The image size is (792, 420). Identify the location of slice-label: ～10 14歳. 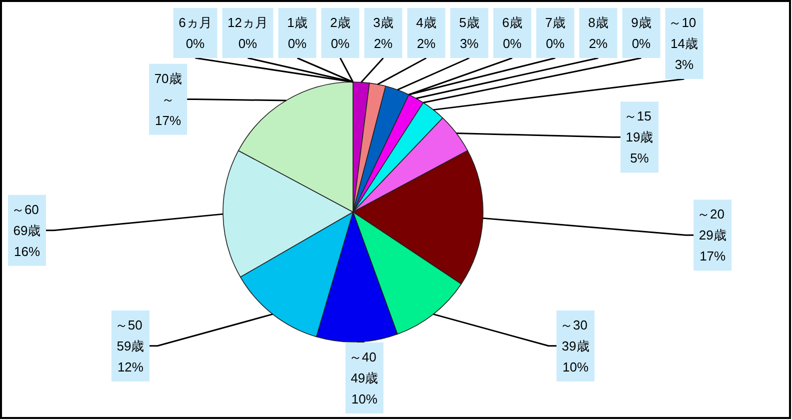
(684, 33).